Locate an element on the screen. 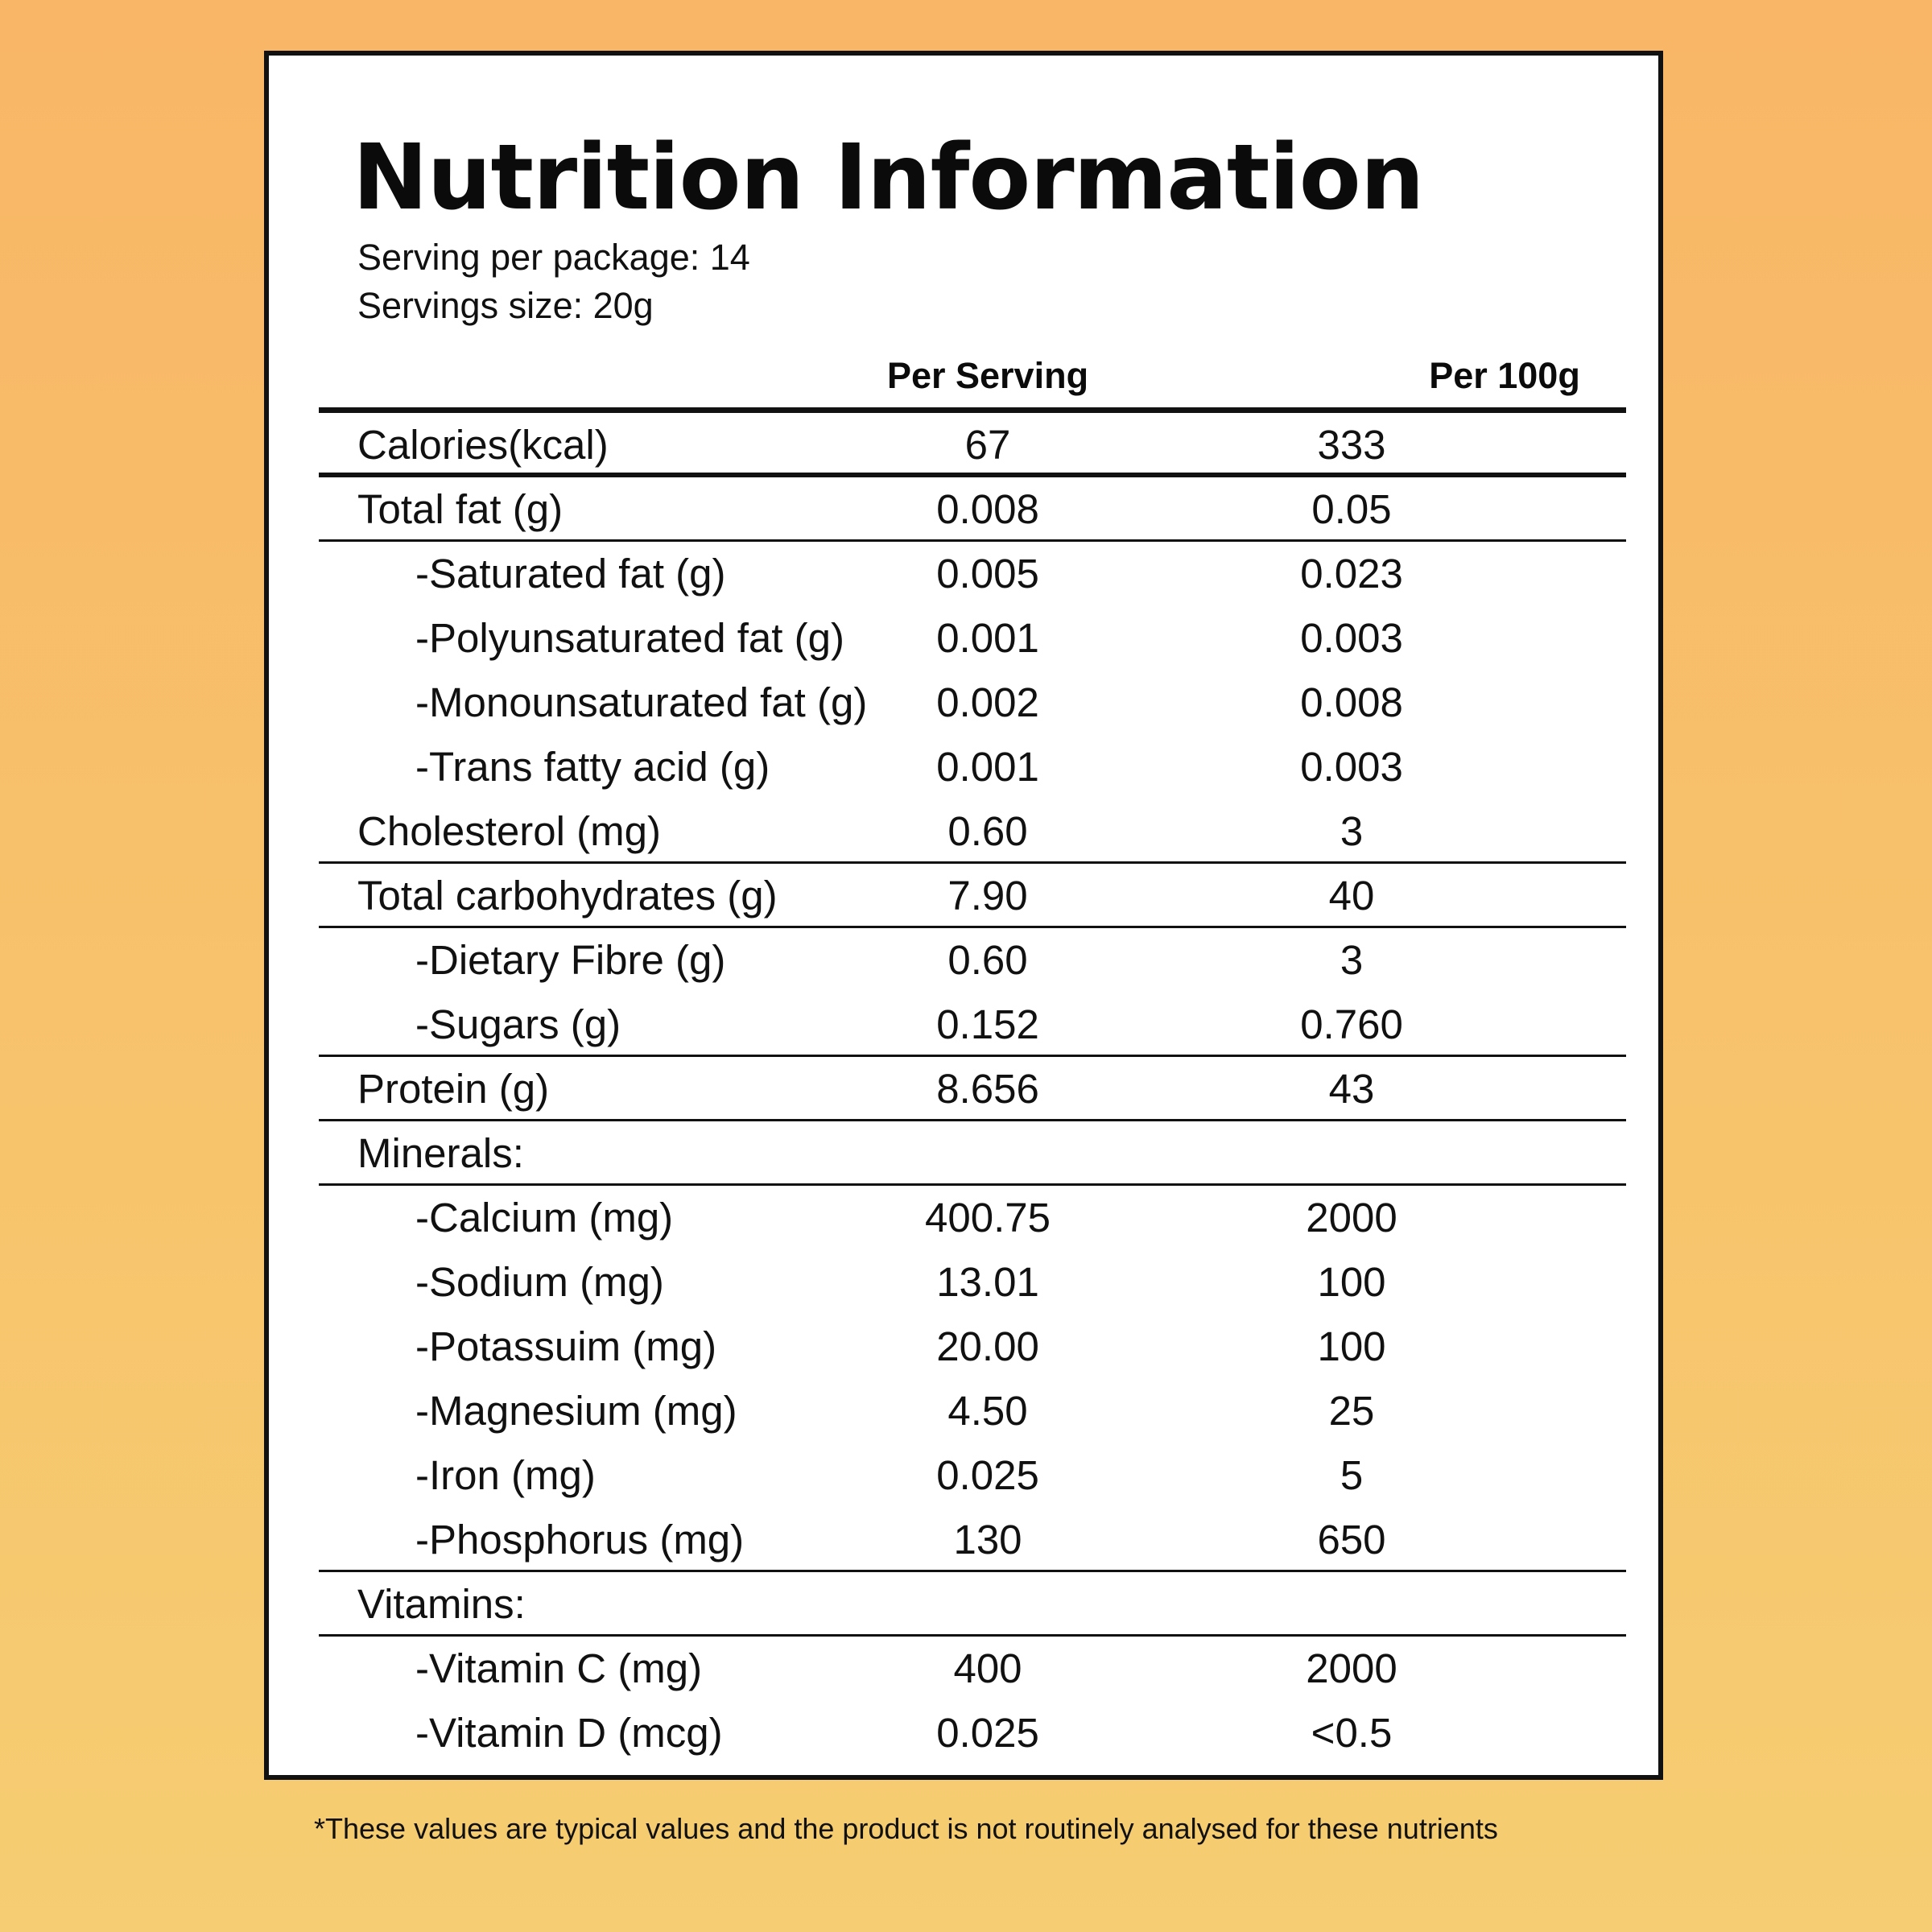  table-row: Protein (g) 8.656 43 is located at coordinates (972, 1089).